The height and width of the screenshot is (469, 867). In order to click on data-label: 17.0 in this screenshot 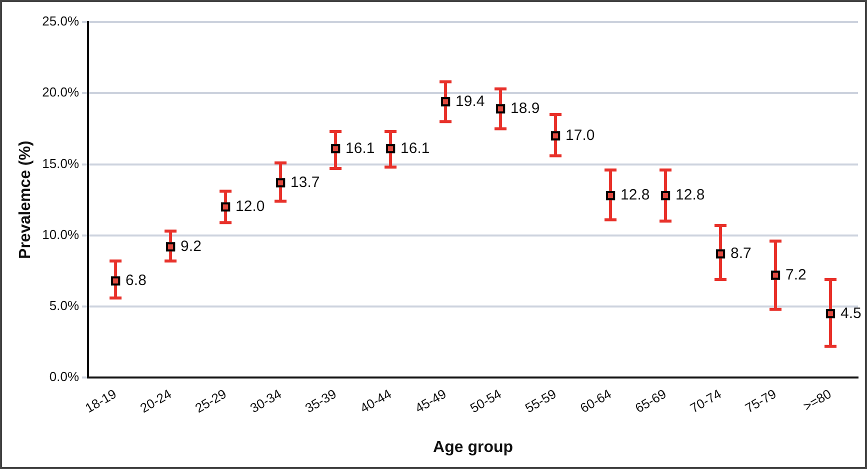, I will do `click(580, 135)`.